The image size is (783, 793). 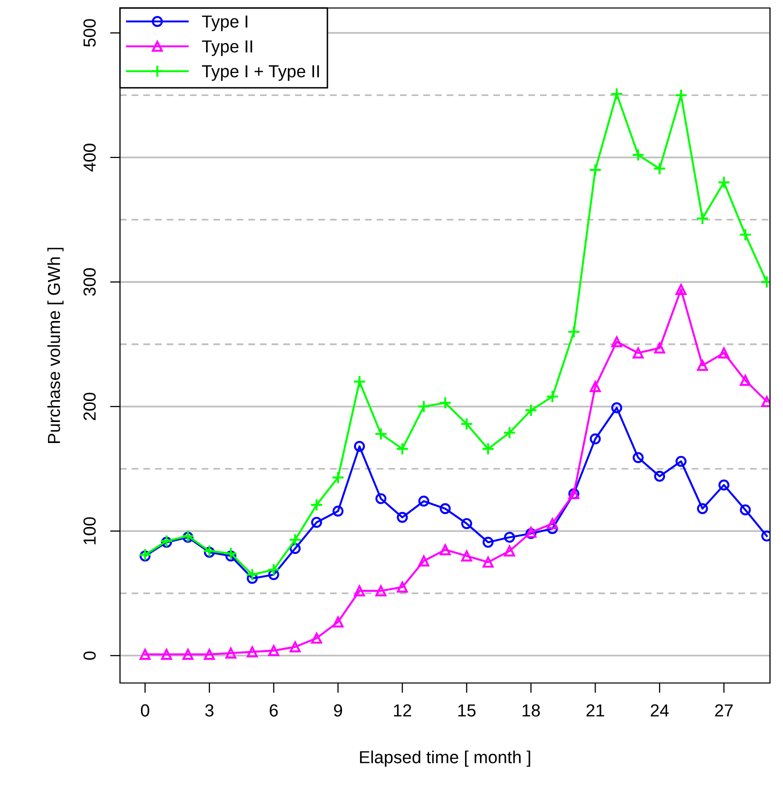 What do you see at coordinates (89, 282) in the screenshot?
I see `y-tick-label: 300` at bounding box center [89, 282].